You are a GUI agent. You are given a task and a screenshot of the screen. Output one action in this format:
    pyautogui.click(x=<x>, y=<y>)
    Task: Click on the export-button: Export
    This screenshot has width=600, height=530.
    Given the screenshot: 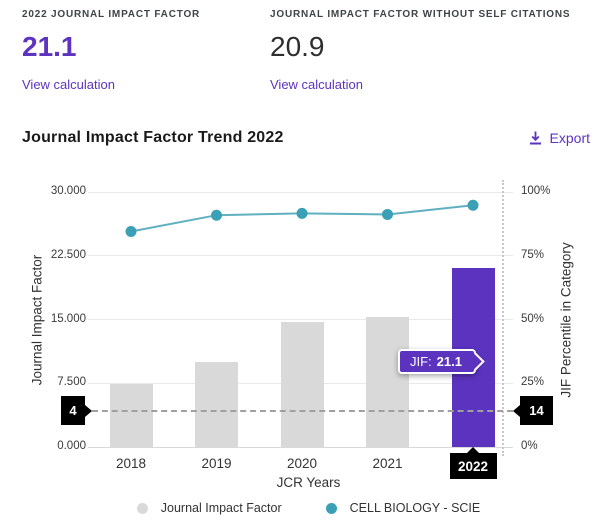 What is the action you would take?
    pyautogui.click(x=559, y=138)
    